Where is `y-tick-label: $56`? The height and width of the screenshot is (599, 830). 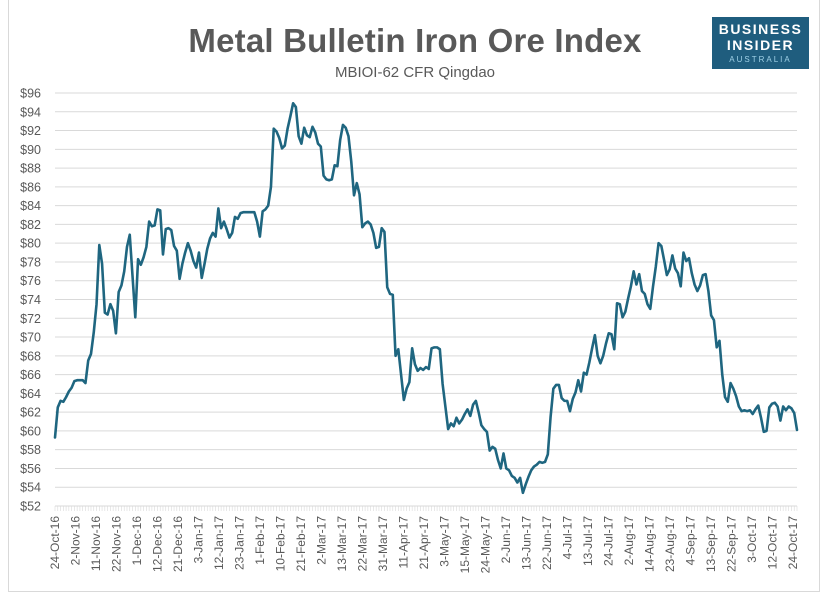 y-tick-label: $56 is located at coordinates (30, 469).